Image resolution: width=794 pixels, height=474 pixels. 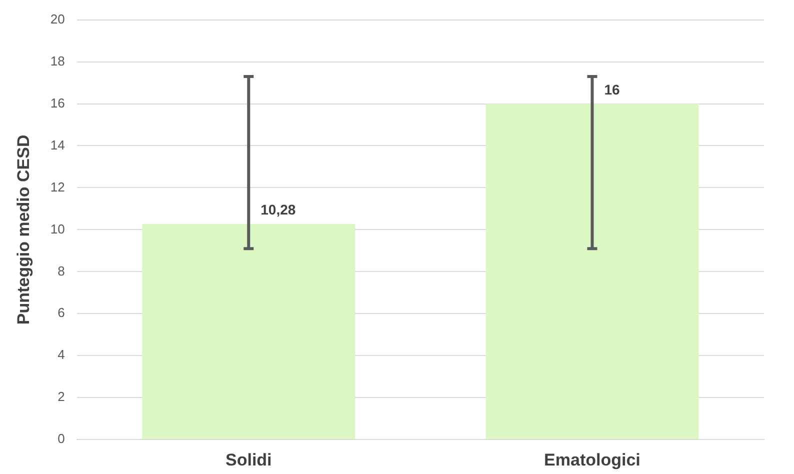 I want to click on data-label: 16, so click(x=612, y=90).